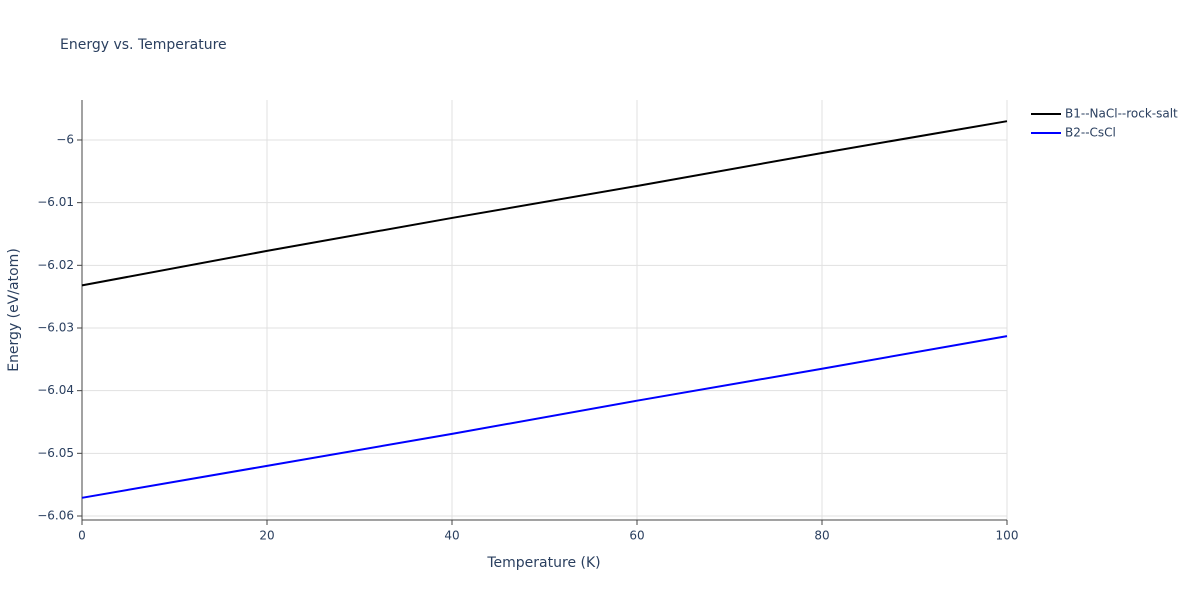 The height and width of the screenshot is (600, 1200). Describe the element at coordinates (636, 536) in the screenshot. I see `x-tick-label: 60` at that location.